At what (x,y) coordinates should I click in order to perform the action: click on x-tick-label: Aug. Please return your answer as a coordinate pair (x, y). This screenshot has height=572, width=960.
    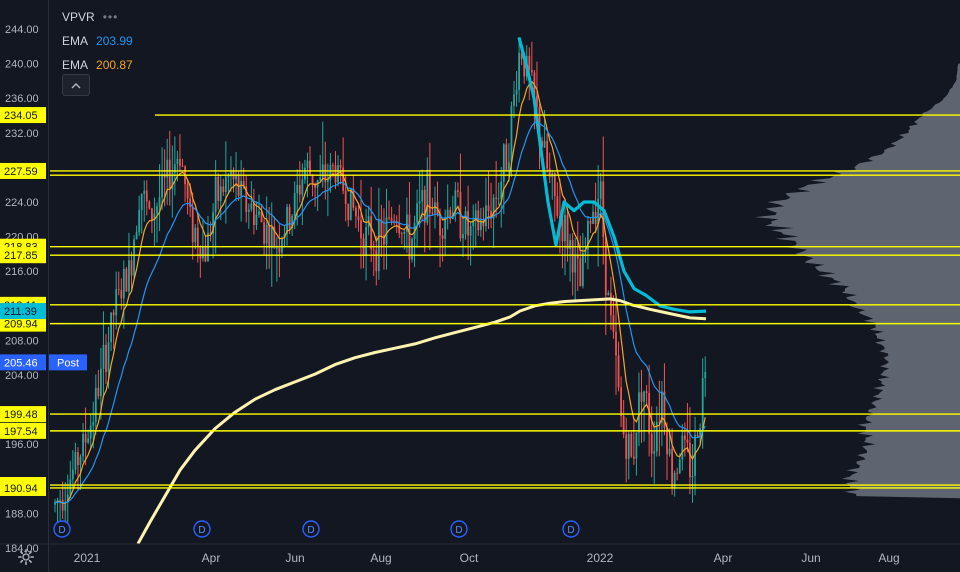
    Looking at the image, I should click on (888, 558).